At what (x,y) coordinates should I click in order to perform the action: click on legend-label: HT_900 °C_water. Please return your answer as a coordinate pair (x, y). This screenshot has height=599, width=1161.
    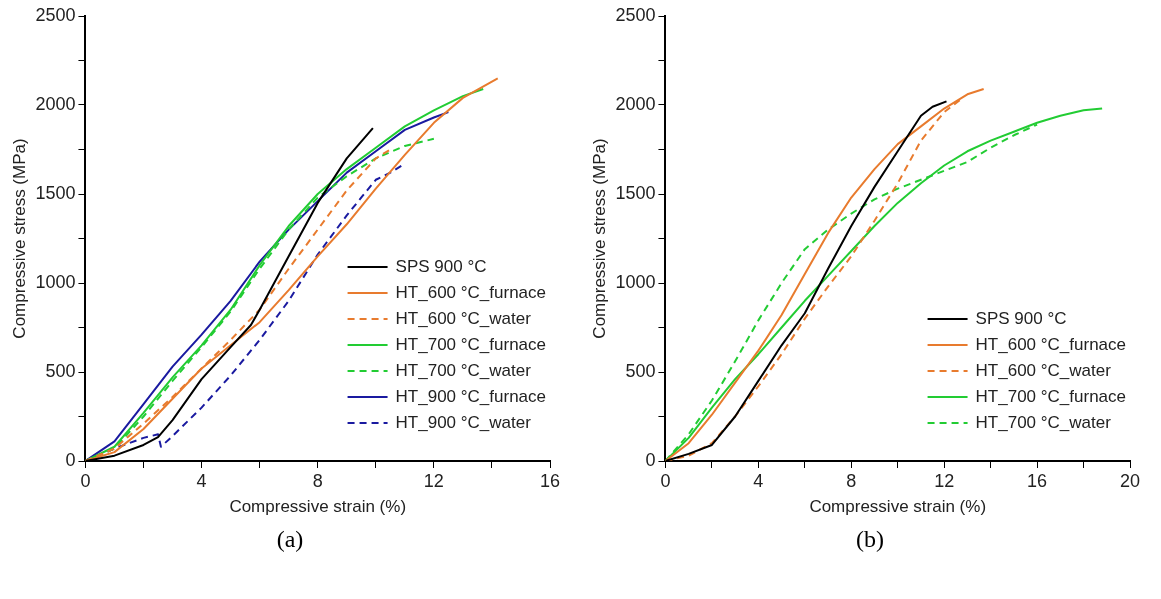
    Looking at the image, I should click on (463, 422).